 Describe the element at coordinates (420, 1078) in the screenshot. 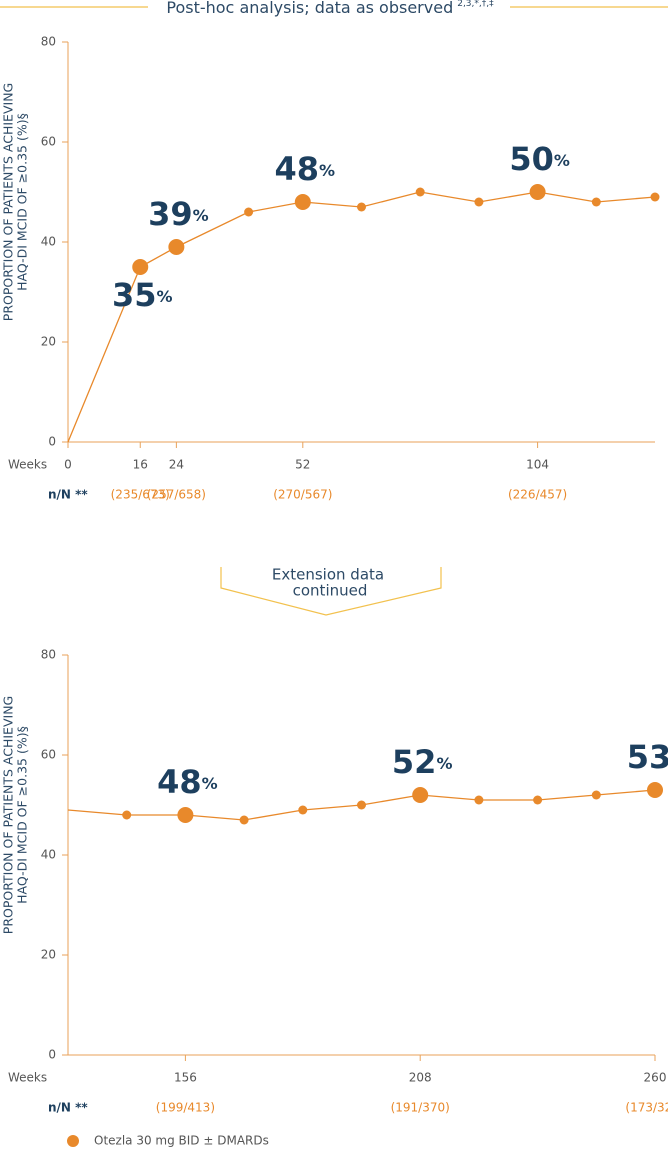

I see `x-tick-label: 208` at that location.